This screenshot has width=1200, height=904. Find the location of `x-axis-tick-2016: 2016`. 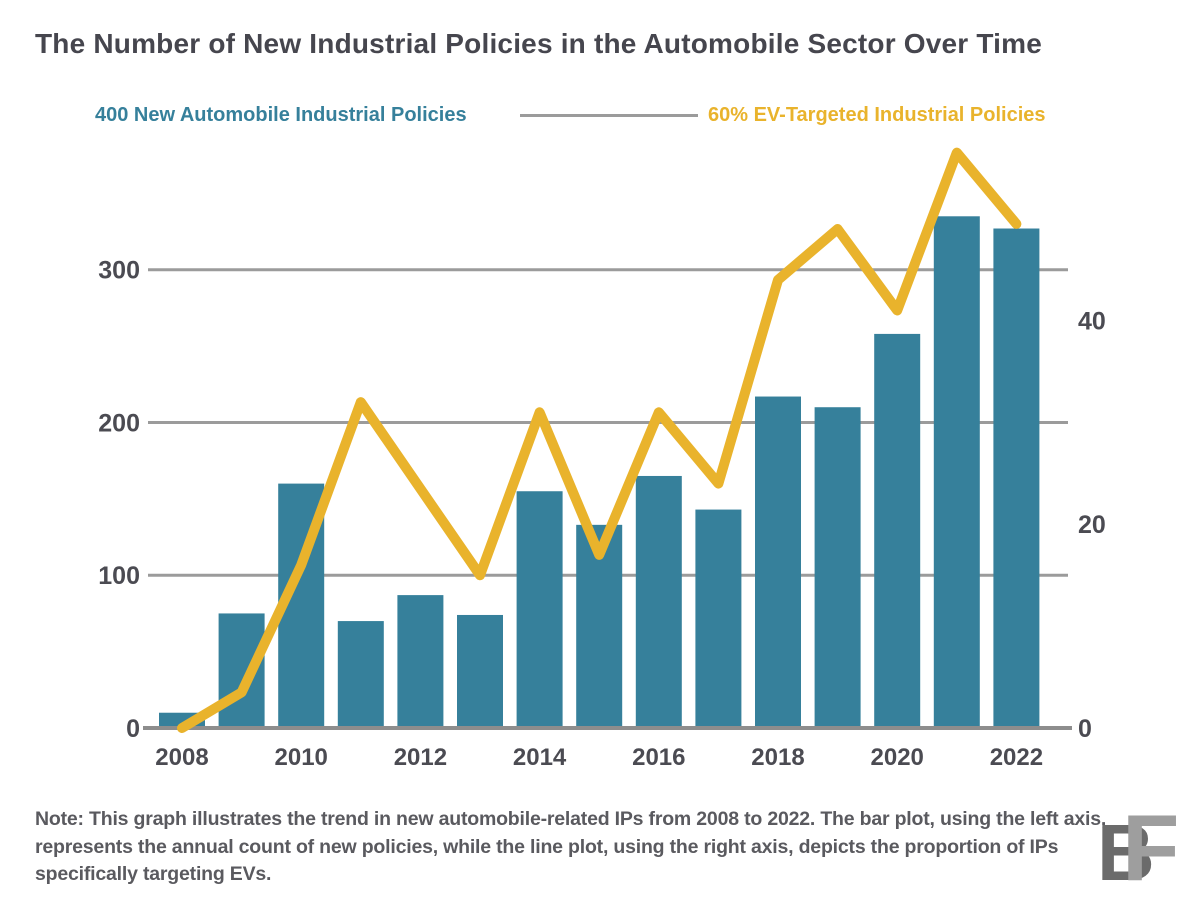

x-axis-tick-2016: 2016 is located at coordinates (658, 757).